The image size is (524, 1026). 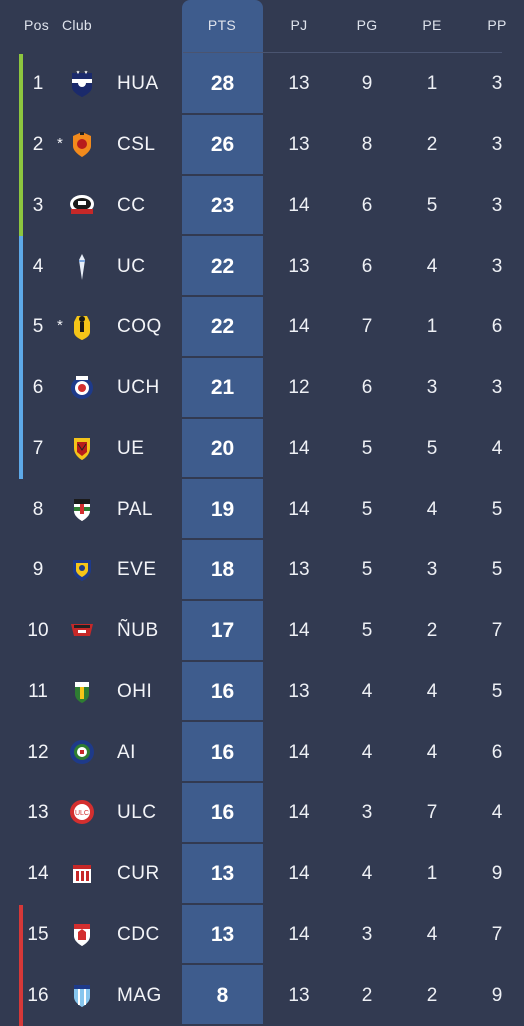 I want to click on header-pp: PP, so click(x=497, y=25).